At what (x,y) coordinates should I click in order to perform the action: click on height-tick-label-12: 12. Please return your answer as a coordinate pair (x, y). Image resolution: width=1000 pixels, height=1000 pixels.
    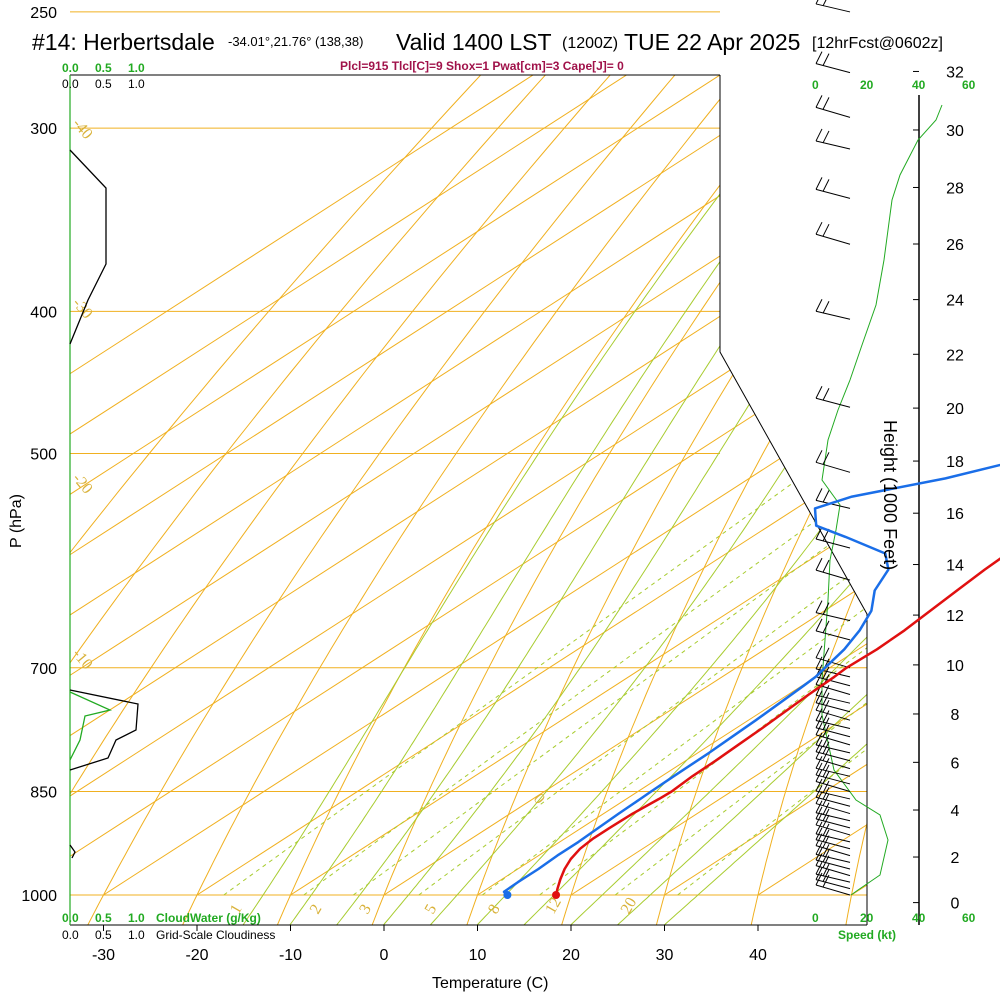
    Looking at the image, I should click on (955, 616).